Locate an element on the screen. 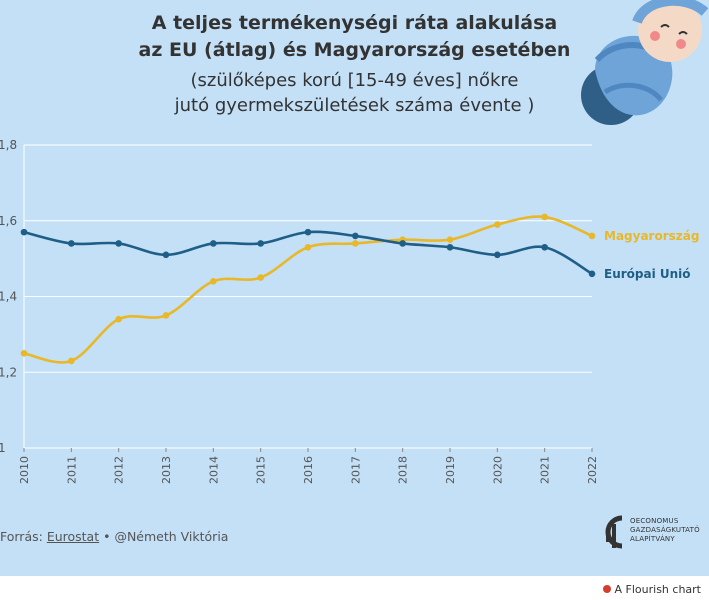  x-tick-label-7: 2017 is located at coordinates (355, 470).